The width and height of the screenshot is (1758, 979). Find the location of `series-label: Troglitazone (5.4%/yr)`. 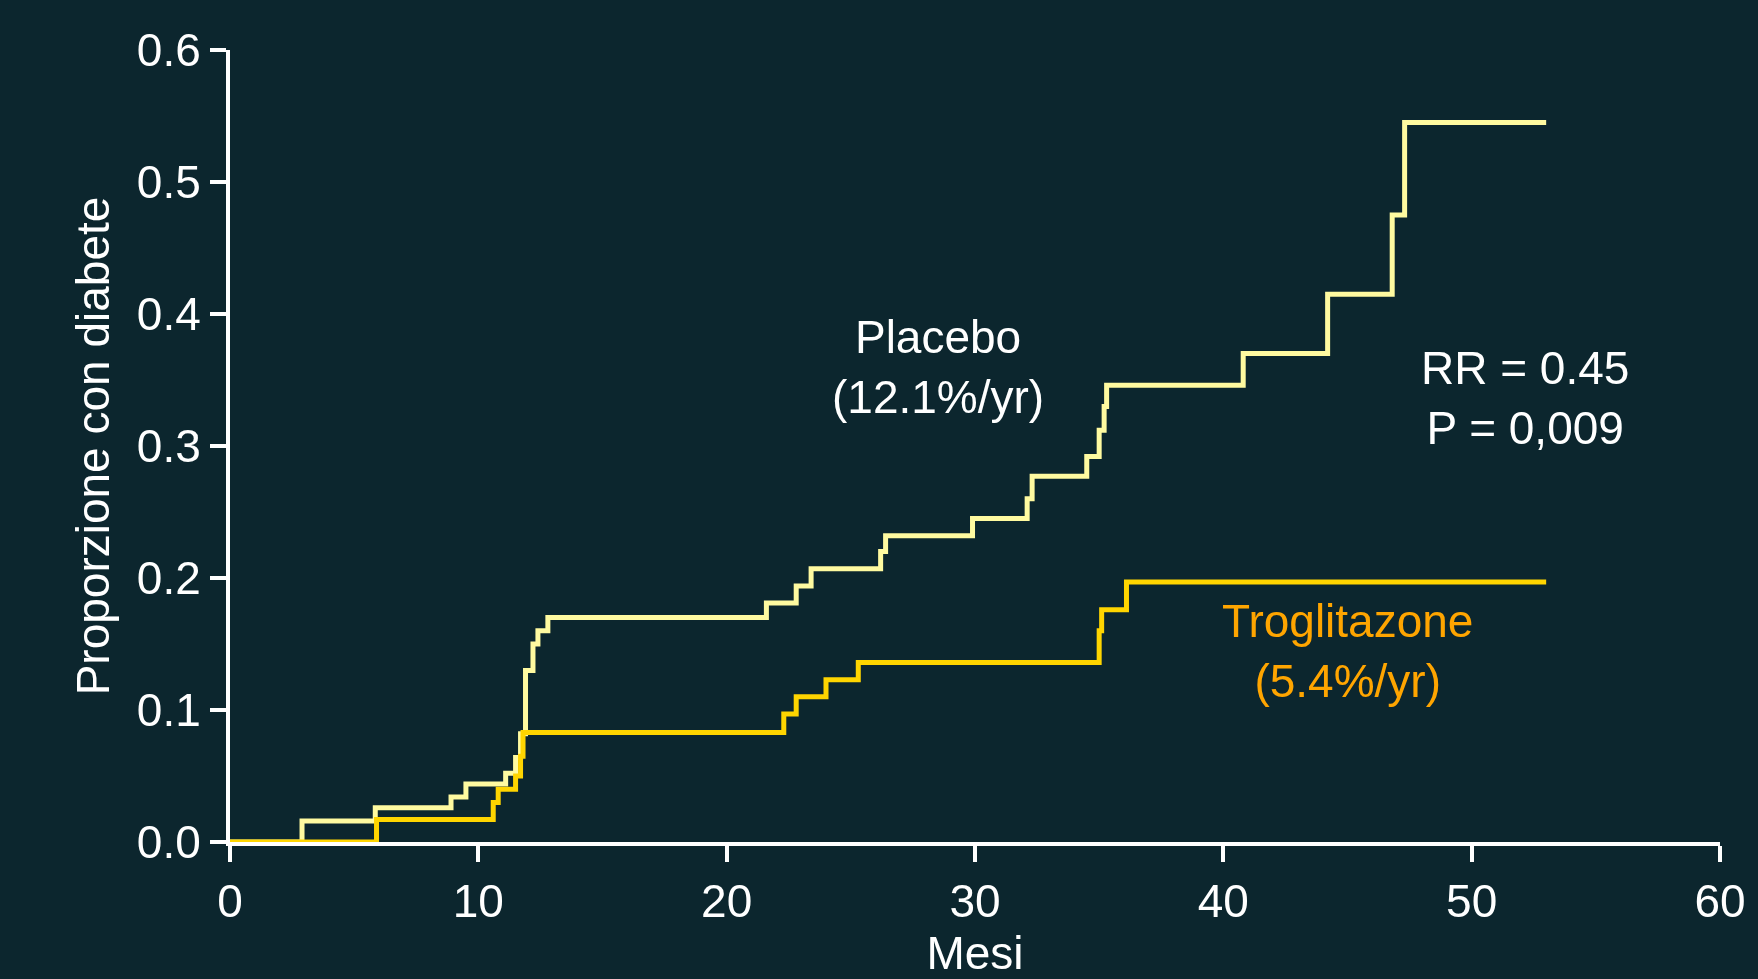

series-label: Troglitazone (5.4%/yr) is located at coordinates (1348, 651).